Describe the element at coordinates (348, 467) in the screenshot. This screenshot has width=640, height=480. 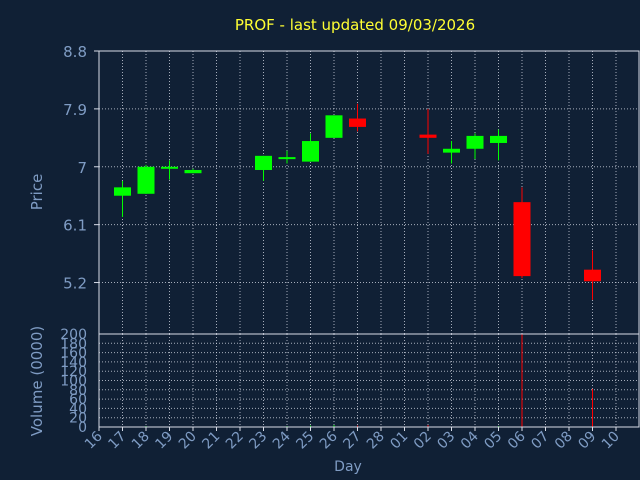
I see `x-axis-label: Day` at that location.